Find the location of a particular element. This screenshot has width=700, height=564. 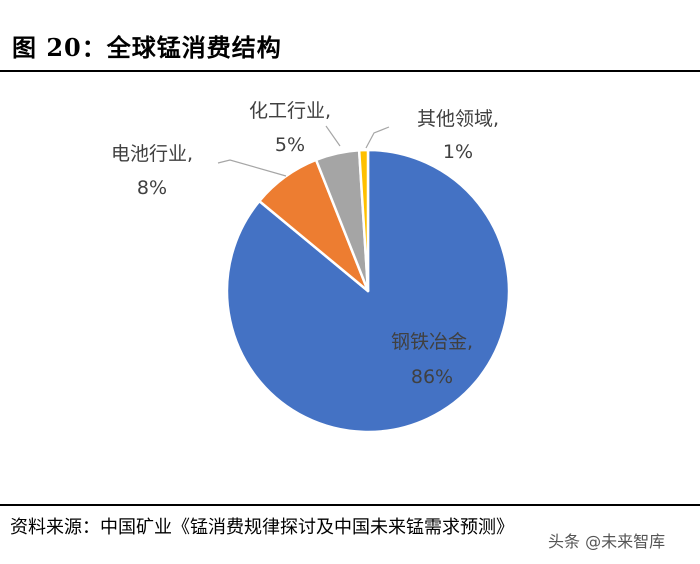

top-divider is located at coordinates (350, 71).